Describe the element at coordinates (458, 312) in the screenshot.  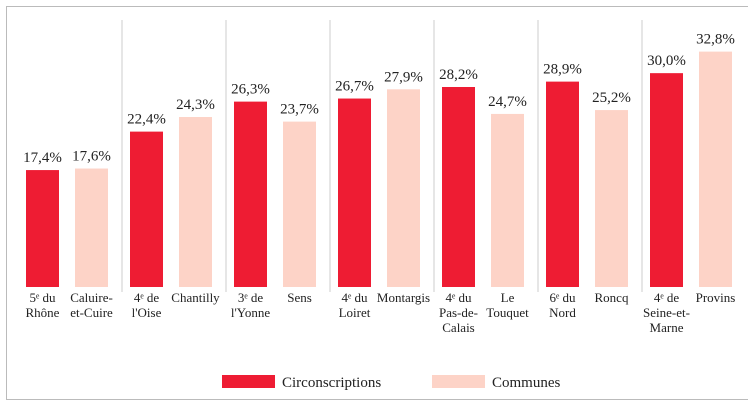
I see `x-tick-label: Pas-de-` at that location.